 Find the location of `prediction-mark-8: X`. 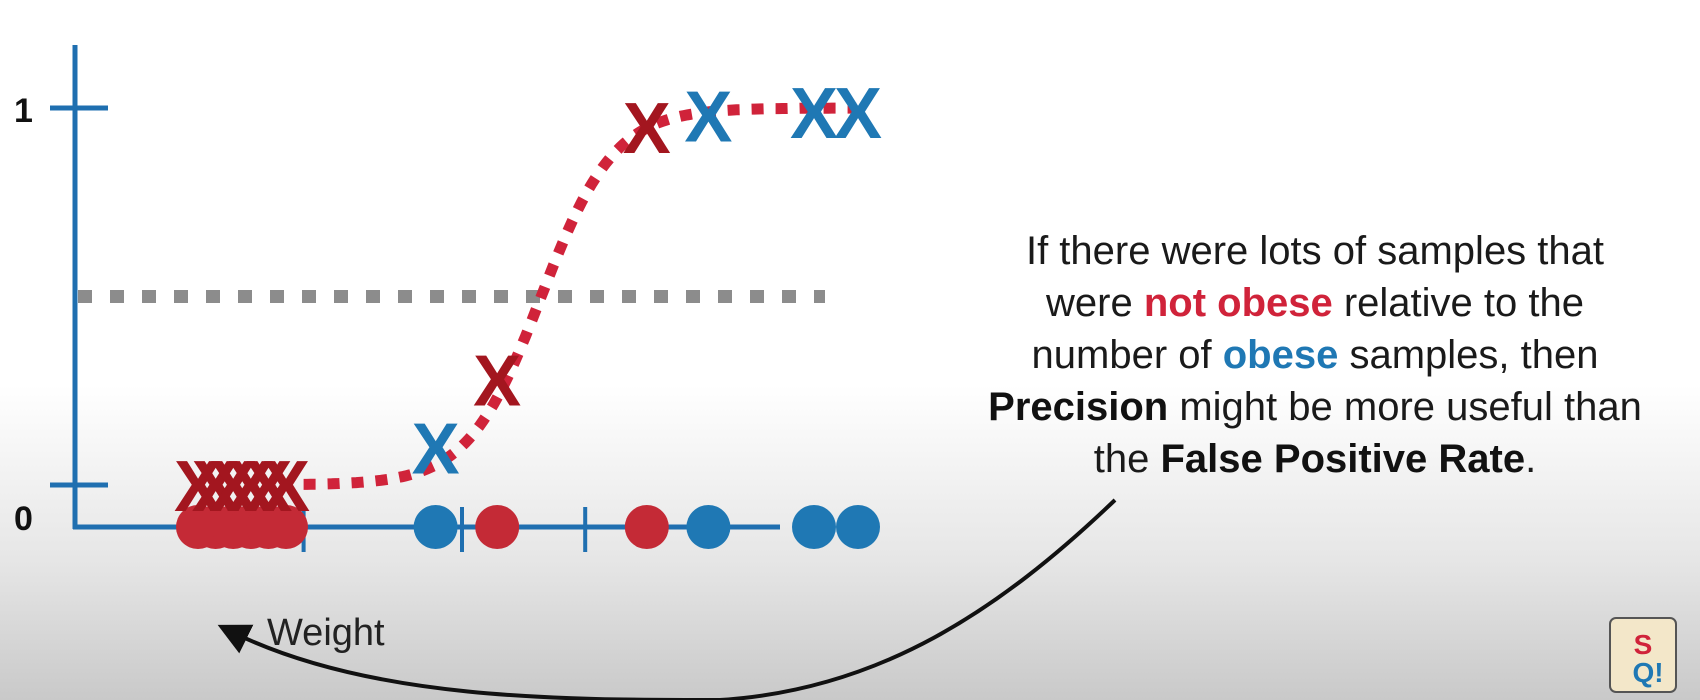

prediction-mark-8: X is located at coordinates (497, 381).